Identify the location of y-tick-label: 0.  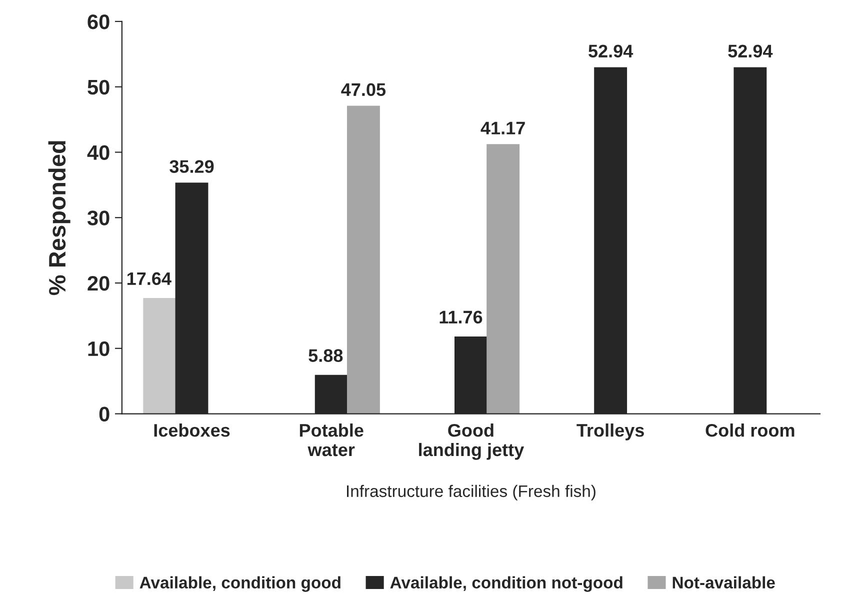
(104, 414).